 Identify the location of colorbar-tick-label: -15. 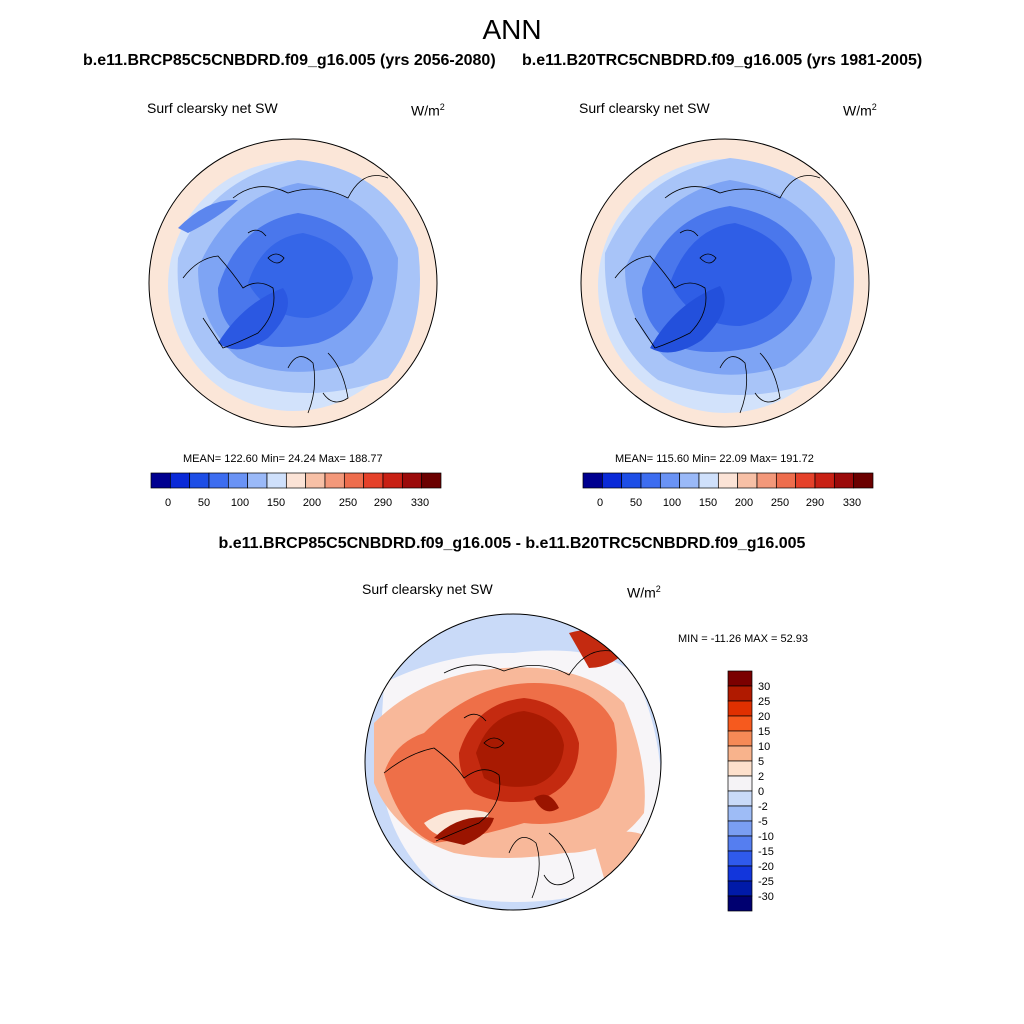
(766, 852).